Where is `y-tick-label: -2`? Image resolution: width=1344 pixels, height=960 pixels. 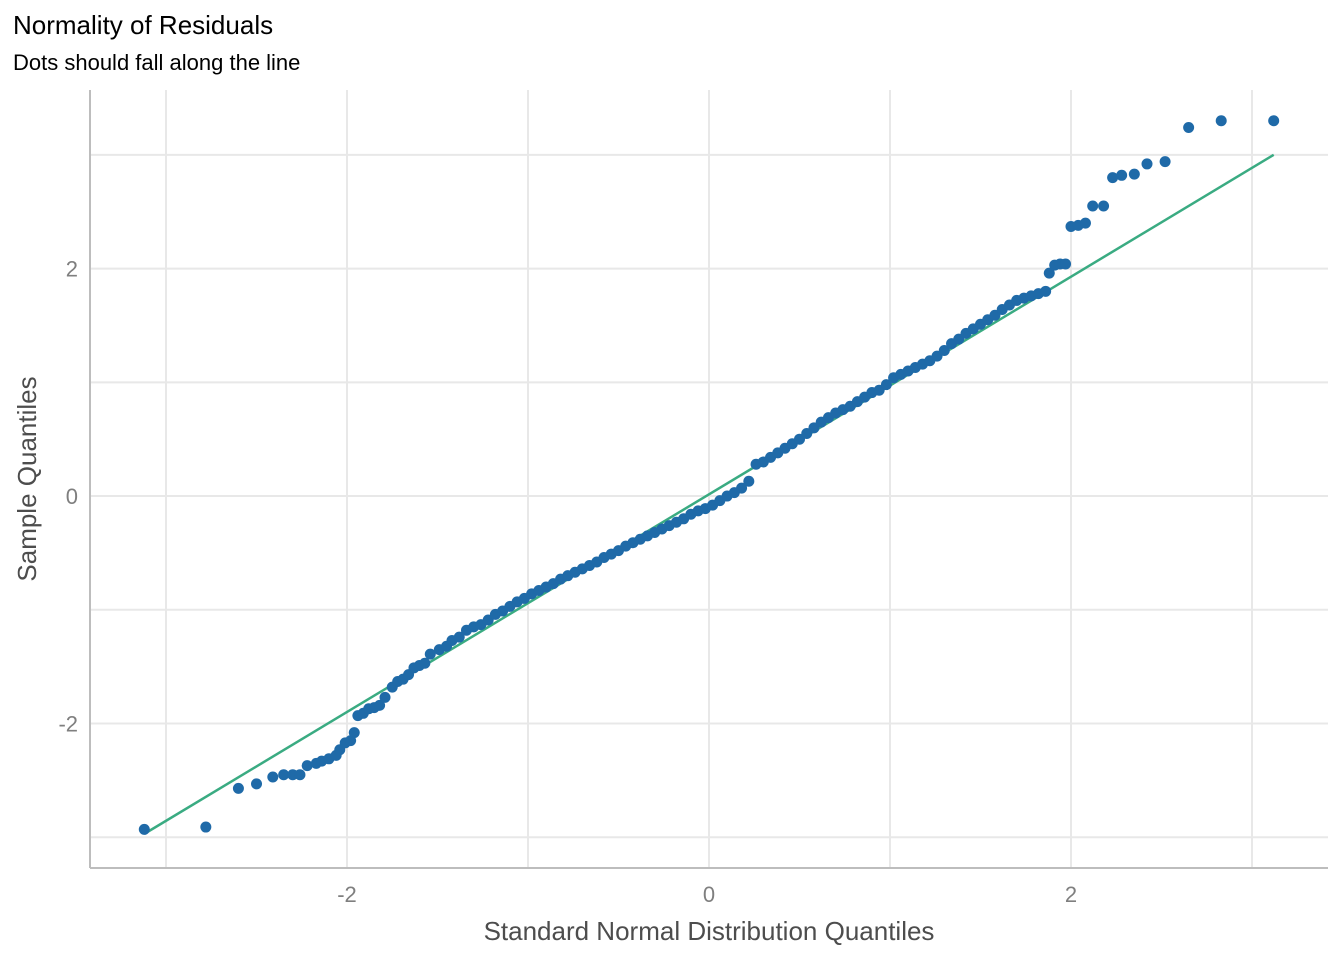 y-tick-label: -2 is located at coordinates (68, 724).